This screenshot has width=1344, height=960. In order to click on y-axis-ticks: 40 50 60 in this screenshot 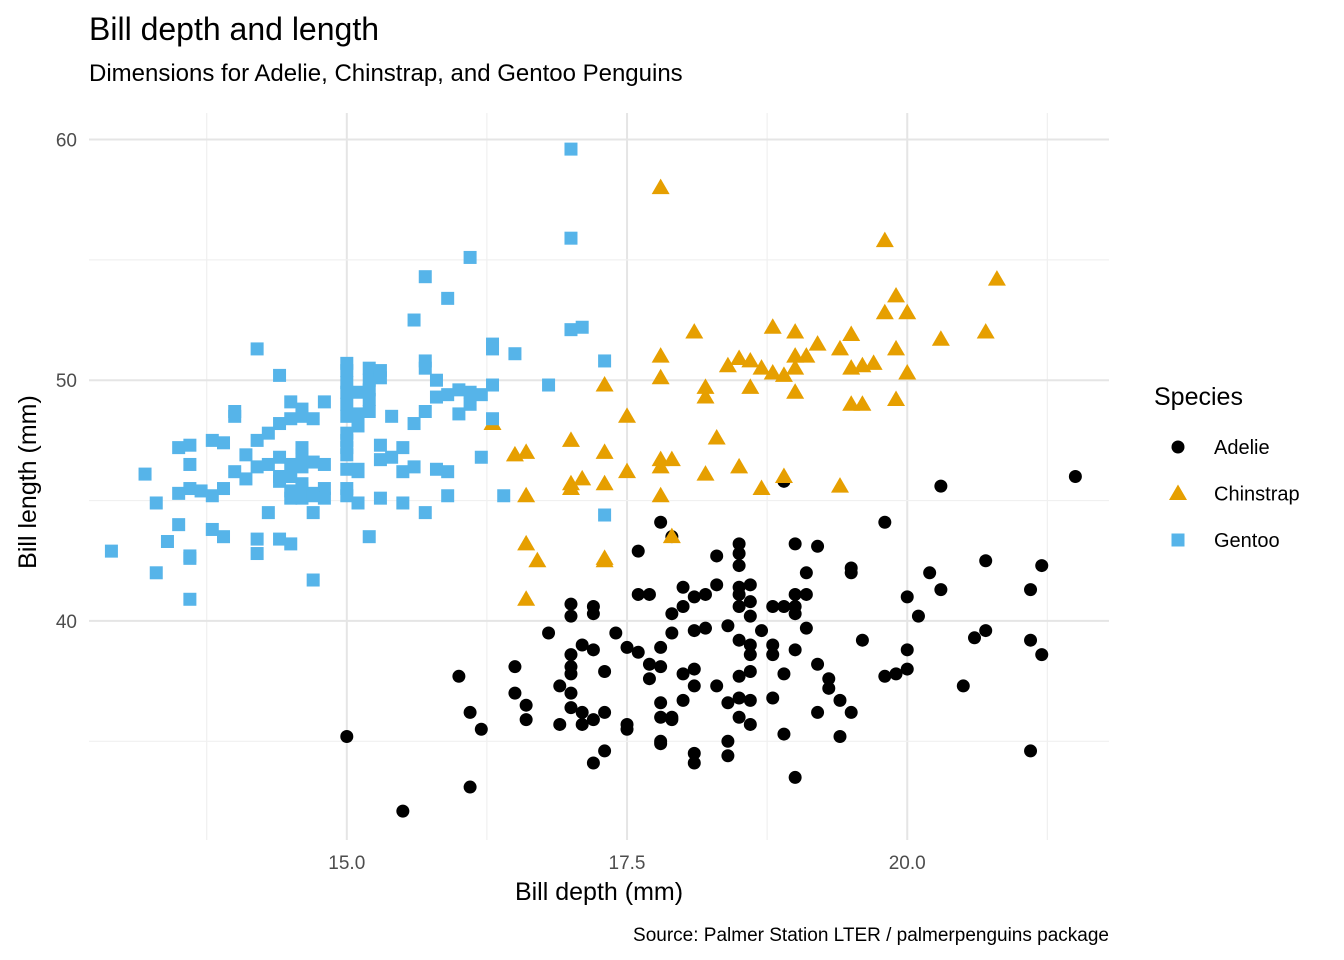, I will do `click(66, 381)`.